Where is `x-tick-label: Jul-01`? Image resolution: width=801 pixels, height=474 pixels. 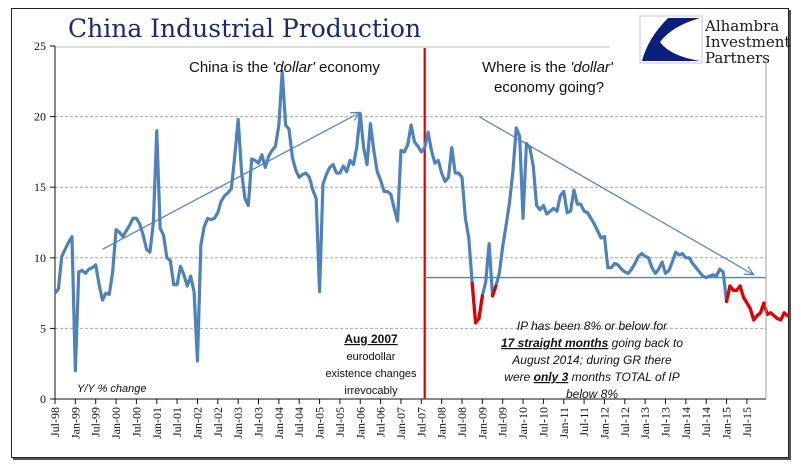 x-tick-label: Jul-01 is located at coordinates (177, 422).